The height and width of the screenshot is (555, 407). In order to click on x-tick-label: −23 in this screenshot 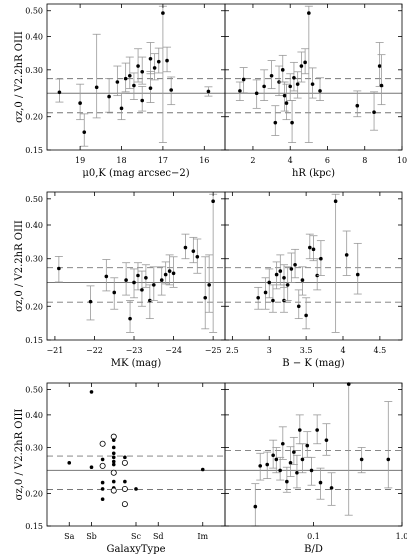, I will do `click(134, 350)`.